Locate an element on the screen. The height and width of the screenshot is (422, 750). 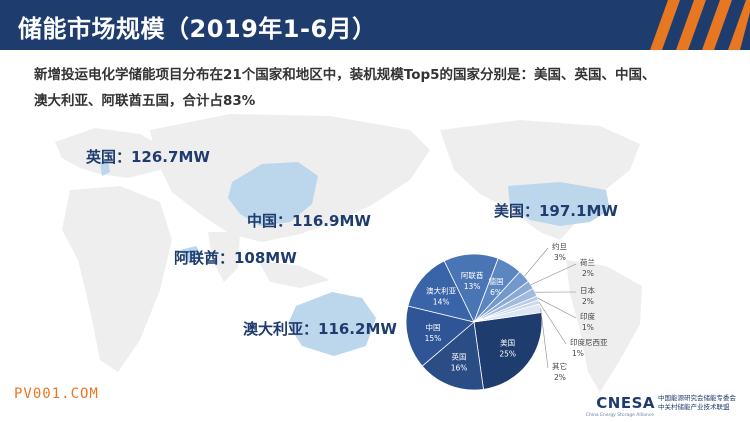
pie-value-3: 14% is located at coordinates (441, 302).